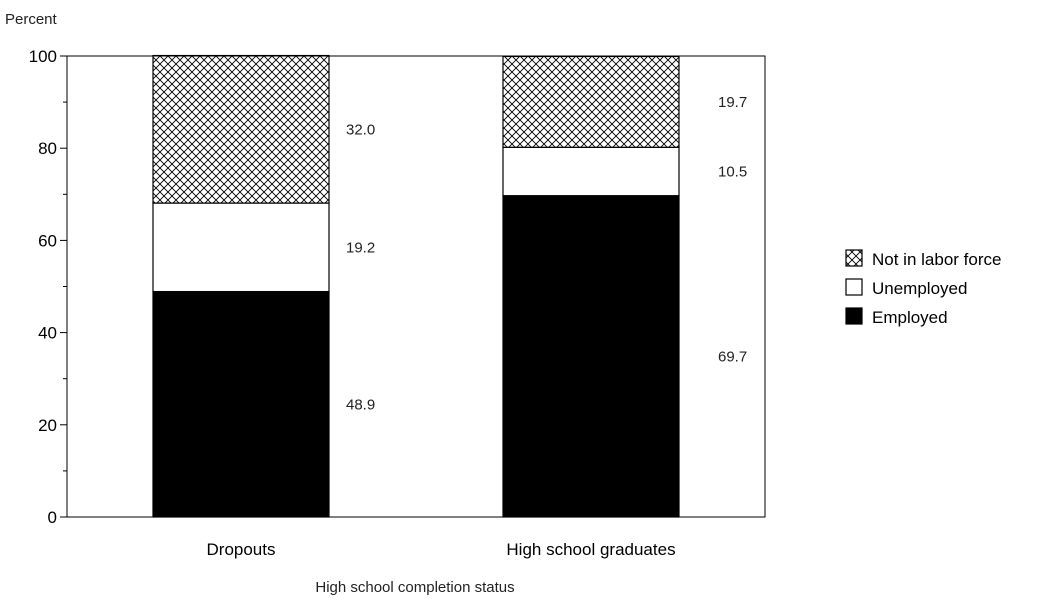  I want to click on legend-label-employed: Employed, so click(910, 317).